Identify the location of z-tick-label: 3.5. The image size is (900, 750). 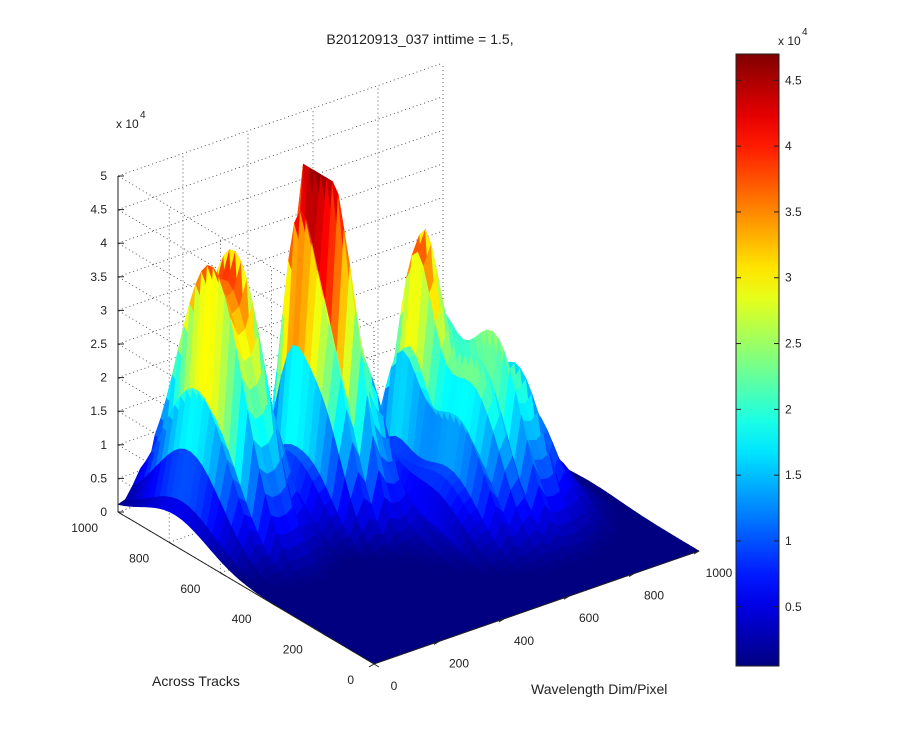
(98, 277).